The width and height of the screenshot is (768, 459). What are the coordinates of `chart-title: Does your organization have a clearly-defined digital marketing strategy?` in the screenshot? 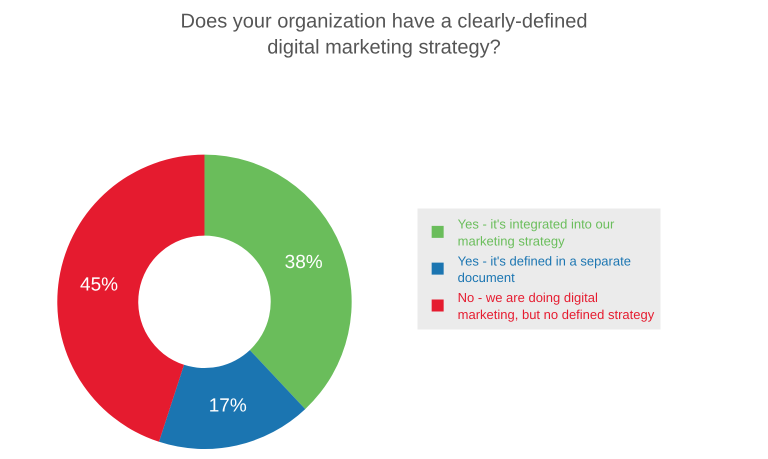 It's located at (384, 34).